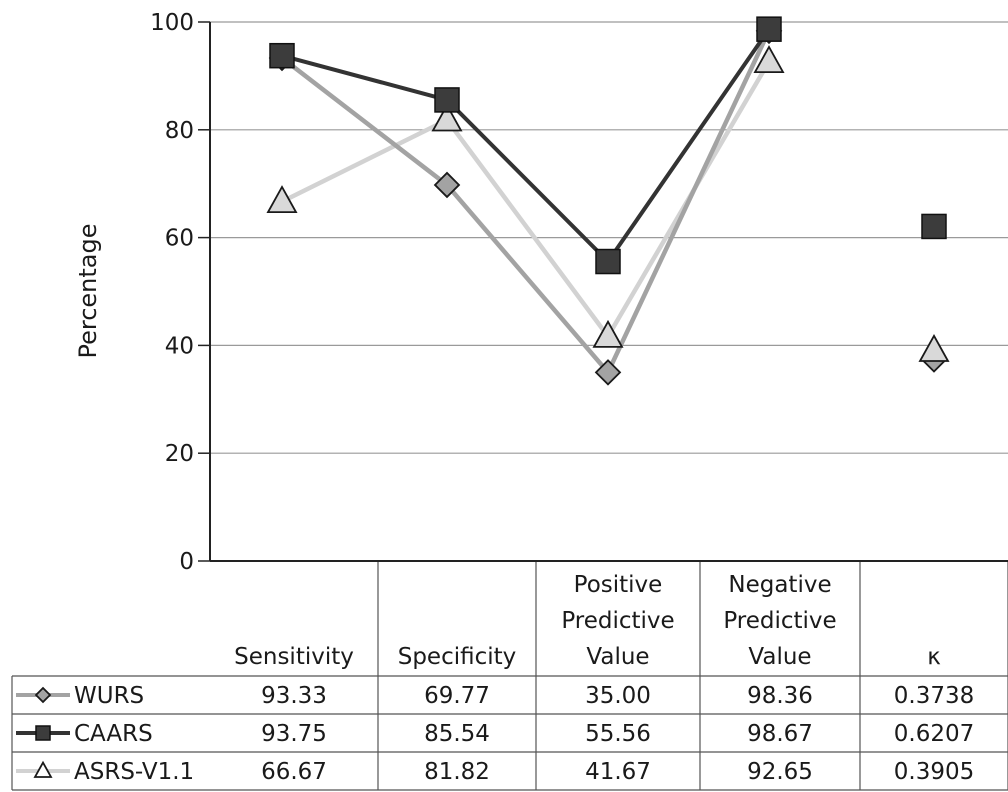 The height and width of the screenshot is (792, 1008). I want to click on y-tick-label: 20, so click(179, 454).